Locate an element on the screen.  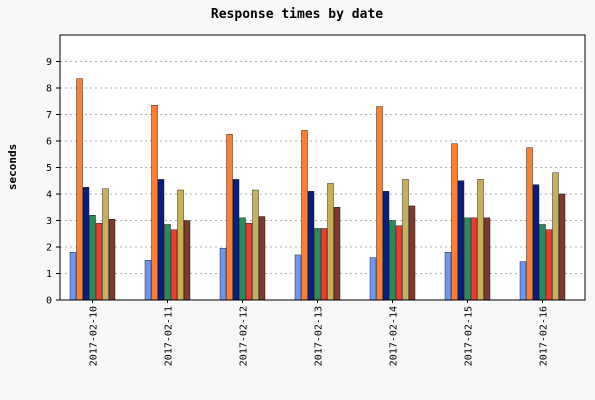
y-tick-label: 3 is located at coordinates (49, 221).